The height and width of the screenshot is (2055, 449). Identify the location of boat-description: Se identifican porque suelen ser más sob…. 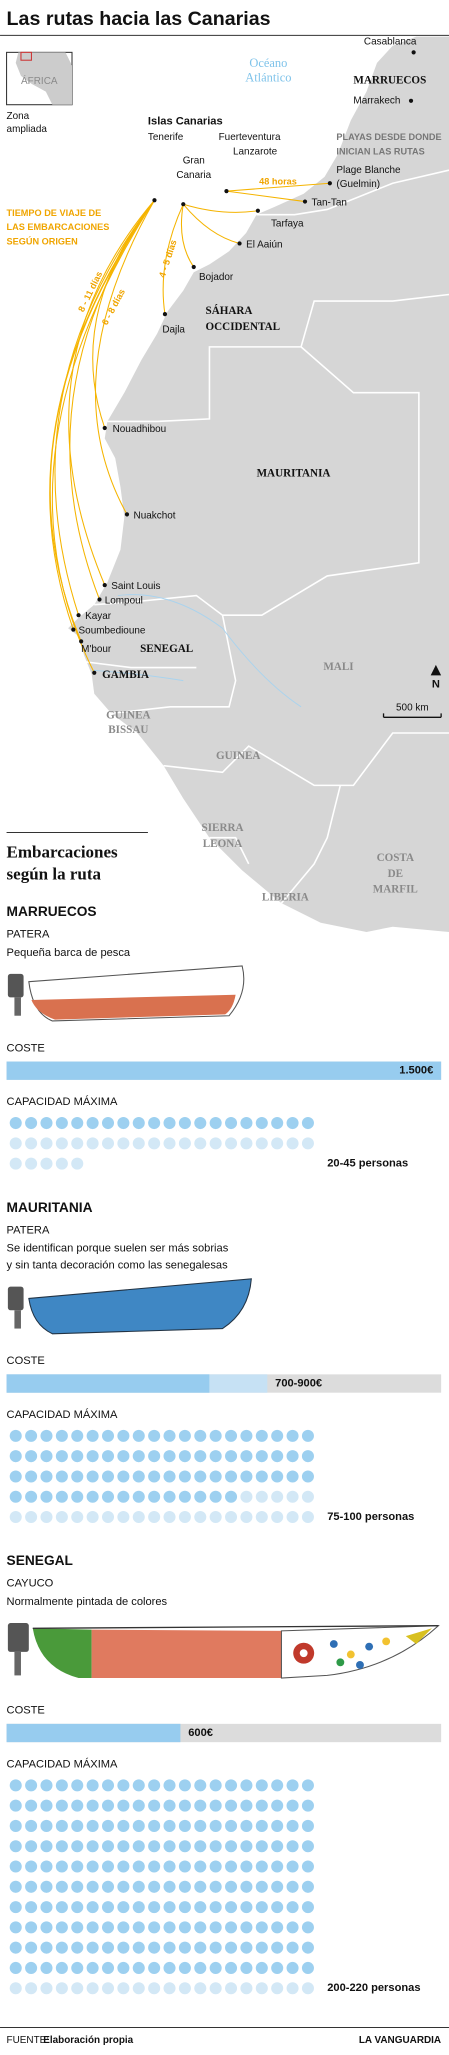
(118, 1249).